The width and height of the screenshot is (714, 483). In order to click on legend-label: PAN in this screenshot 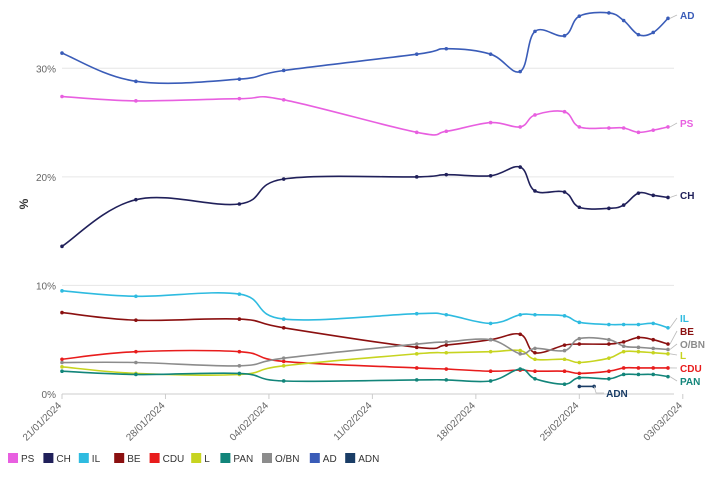, I will do `click(243, 459)`.